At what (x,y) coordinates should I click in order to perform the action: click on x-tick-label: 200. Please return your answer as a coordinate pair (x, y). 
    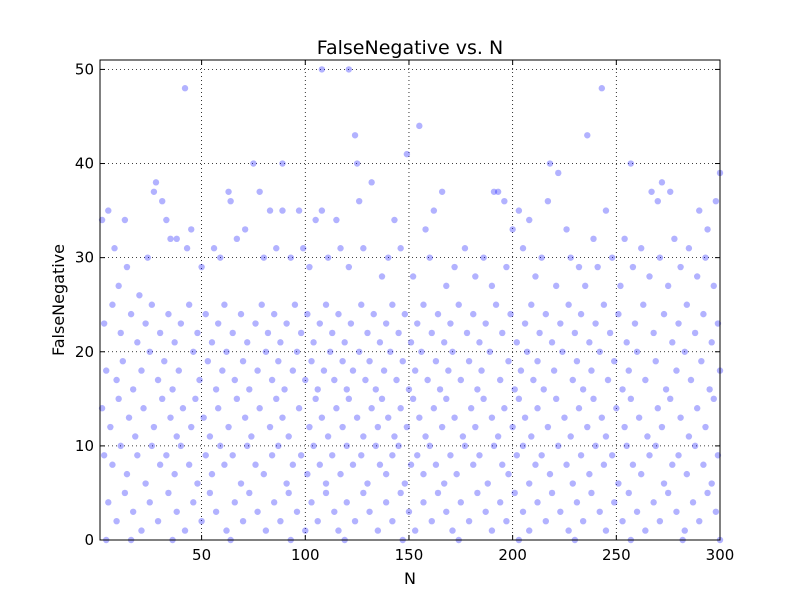
    Looking at the image, I should click on (512, 555).